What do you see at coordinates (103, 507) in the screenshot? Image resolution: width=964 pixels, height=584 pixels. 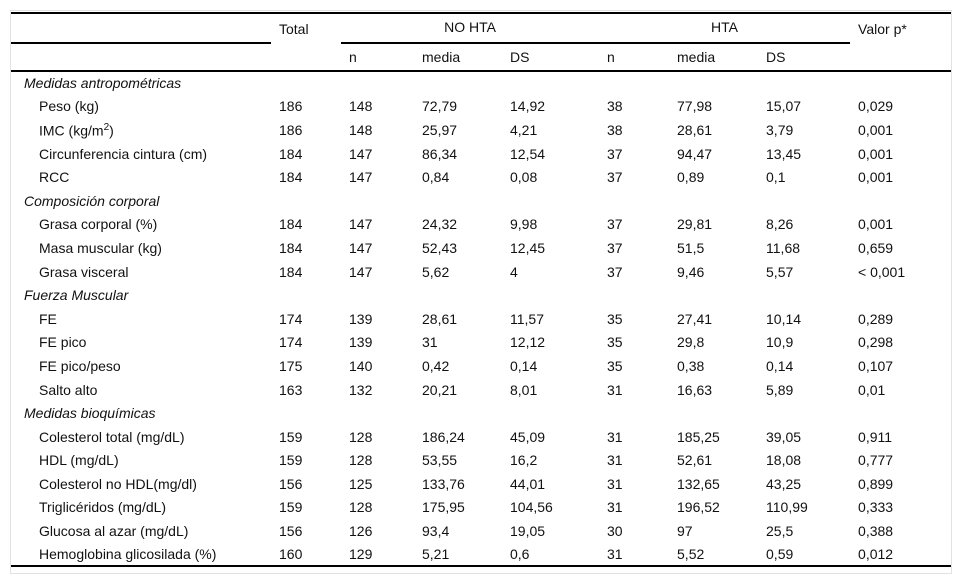 I see `row-label: Triglicéridos (mg/dL)` at bounding box center [103, 507].